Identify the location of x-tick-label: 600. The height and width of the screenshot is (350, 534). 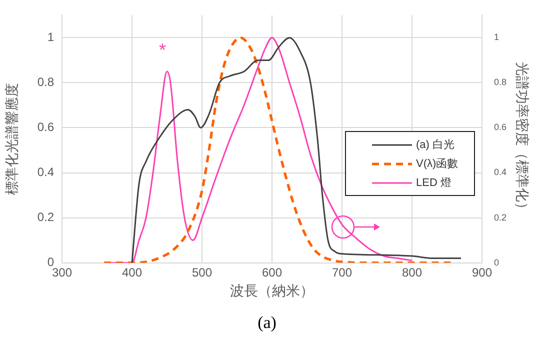
(272, 272).